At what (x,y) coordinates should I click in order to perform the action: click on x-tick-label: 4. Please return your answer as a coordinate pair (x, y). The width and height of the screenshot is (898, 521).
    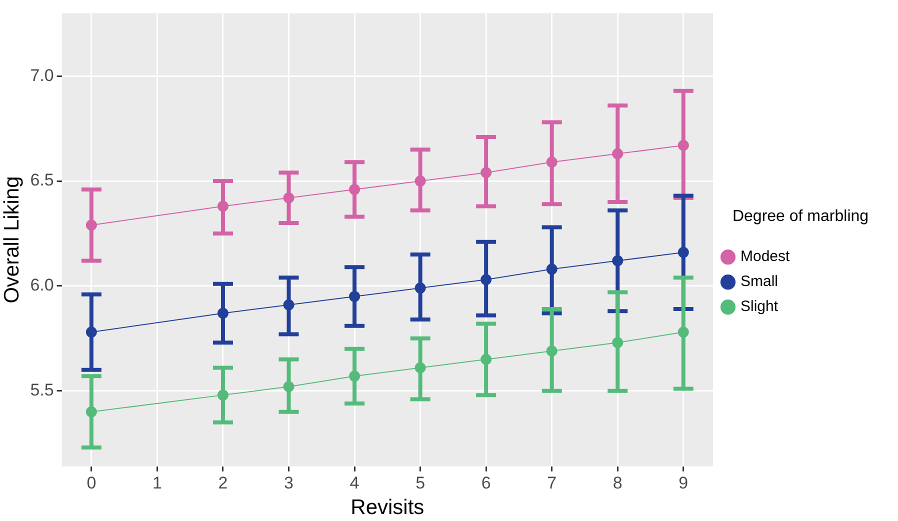
    Looking at the image, I should click on (355, 482).